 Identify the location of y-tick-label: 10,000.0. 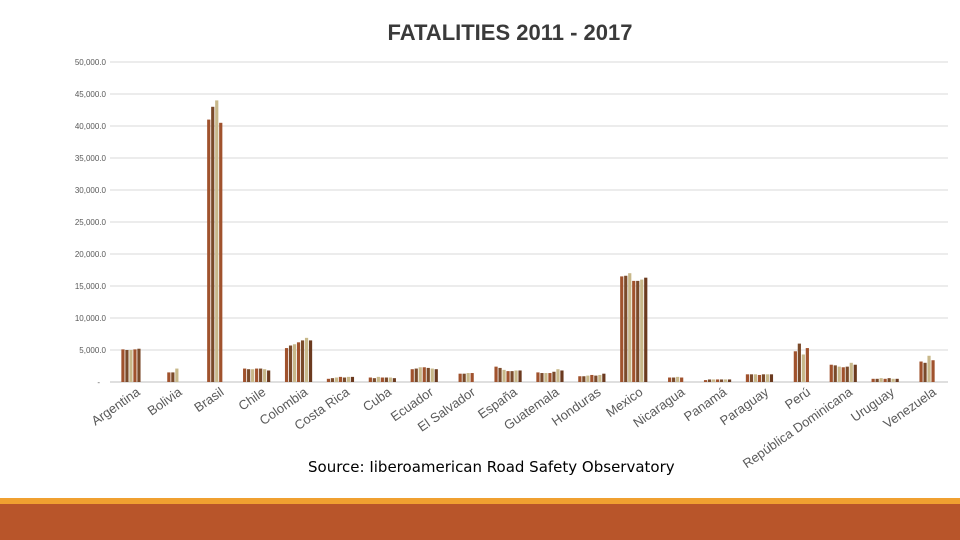
(91, 318).